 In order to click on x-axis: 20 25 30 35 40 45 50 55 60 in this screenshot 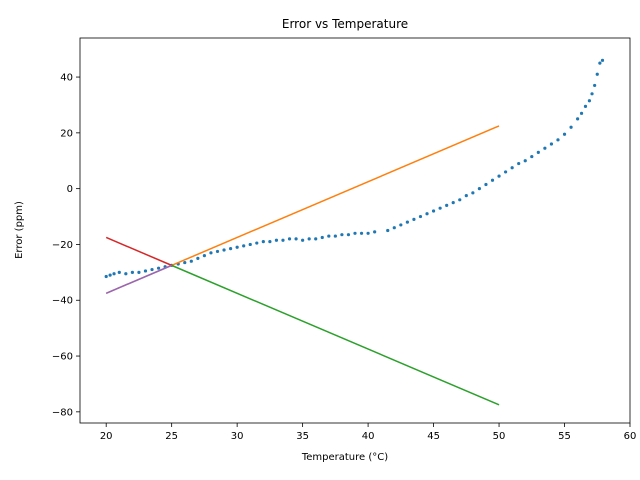, I will do `click(368, 432)`.